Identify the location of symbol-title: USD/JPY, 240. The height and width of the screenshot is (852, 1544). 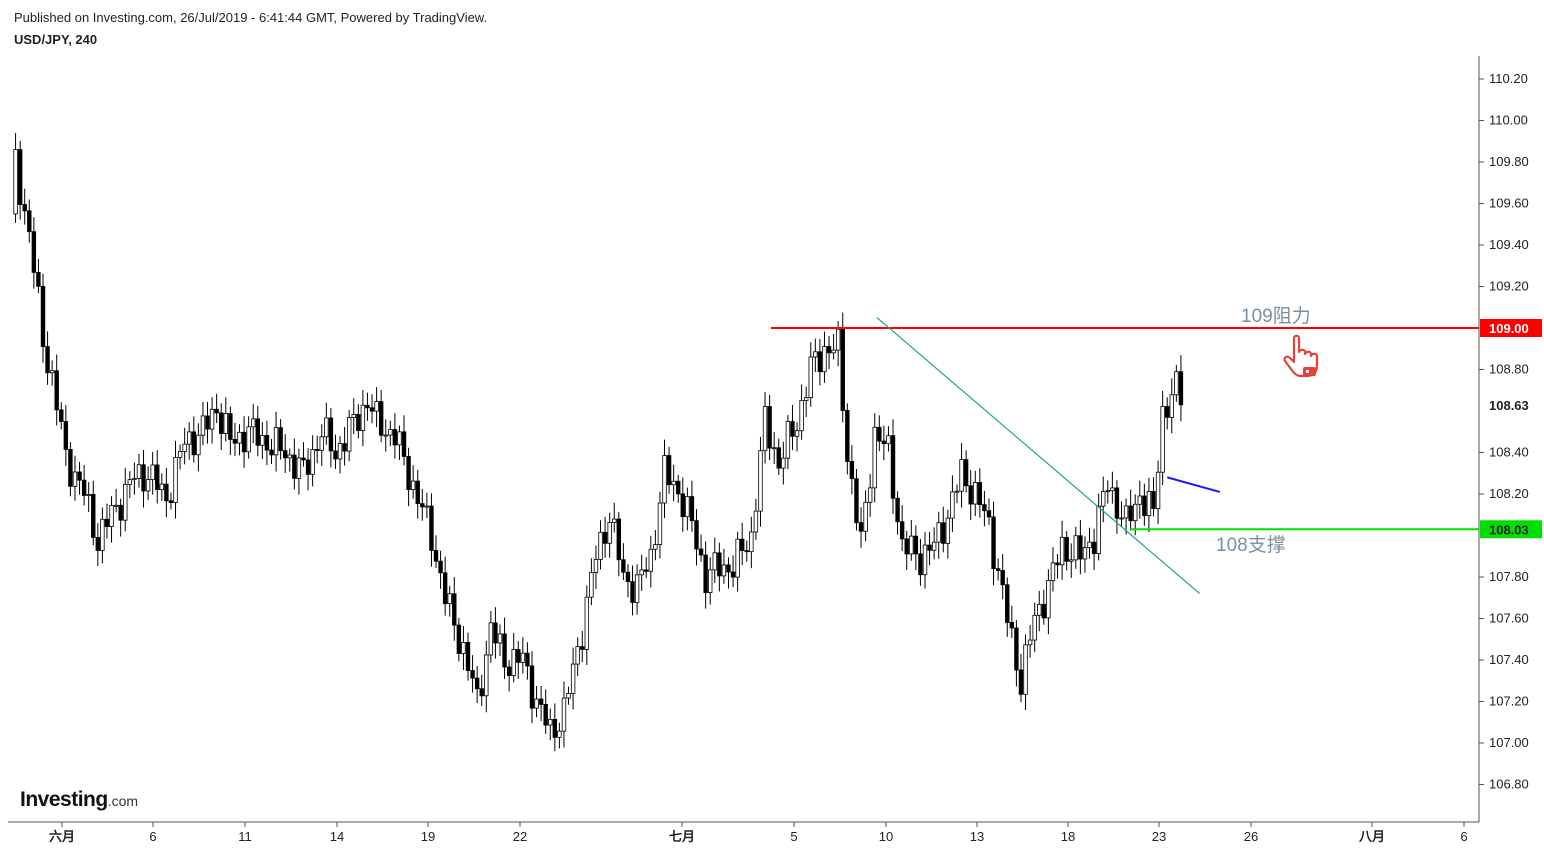
(56, 39).